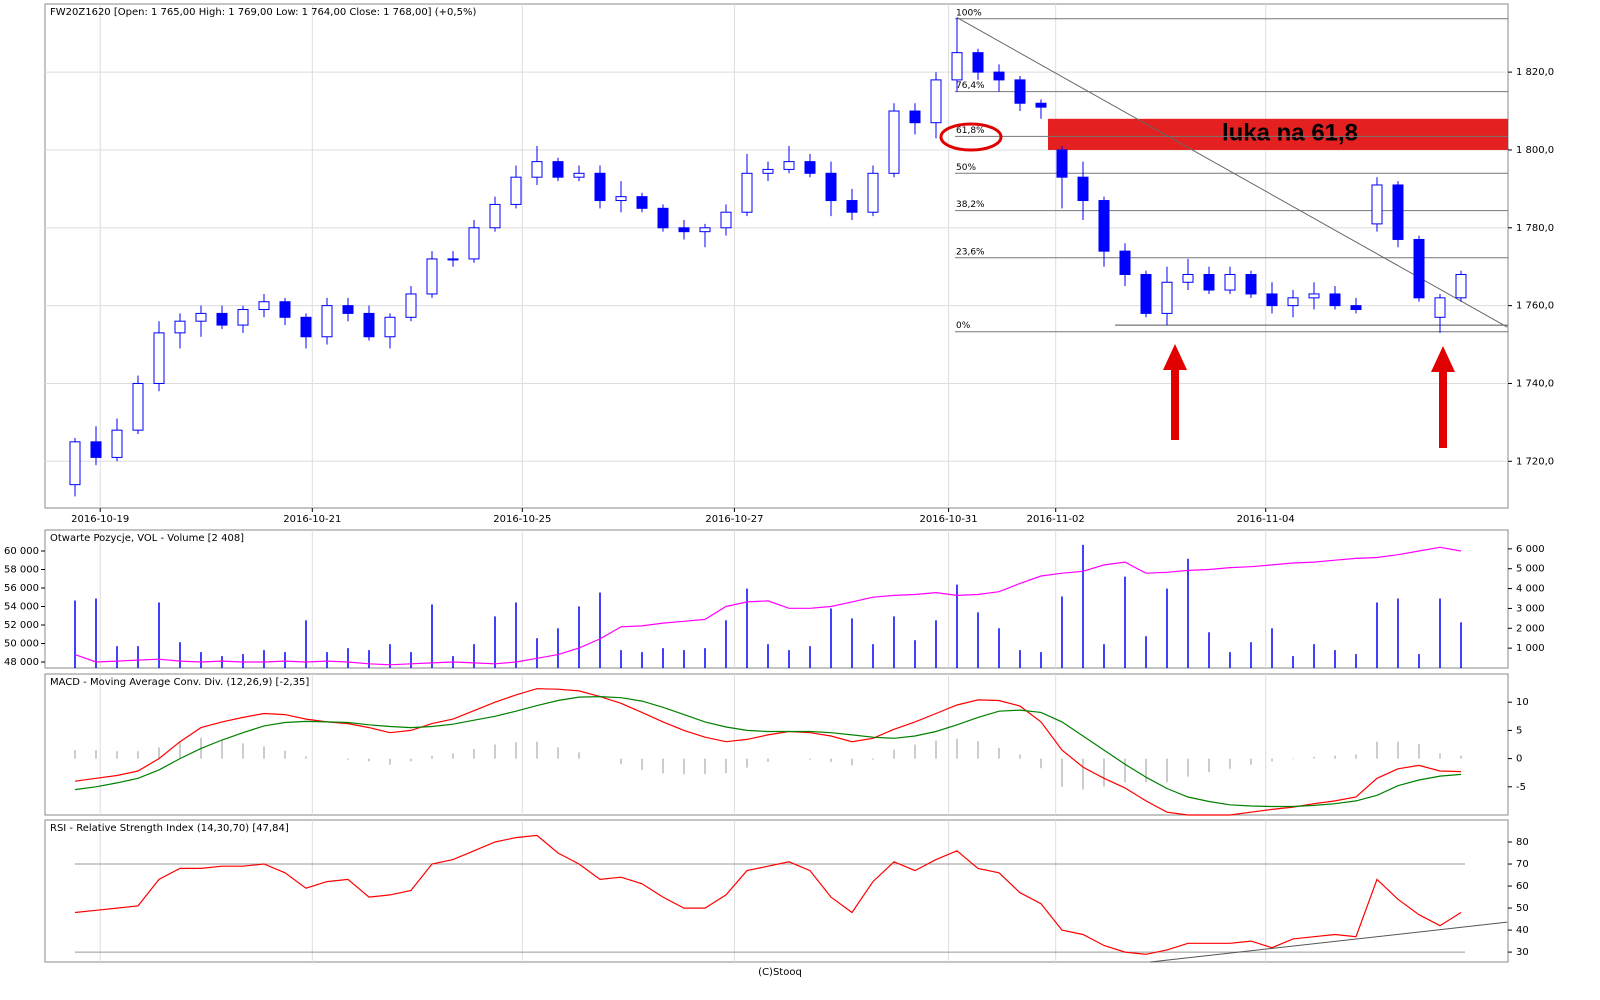  What do you see at coordinates (971, 137) in the screenshot?
I see `highlight-ellipse` at bounding box center [971, 137].